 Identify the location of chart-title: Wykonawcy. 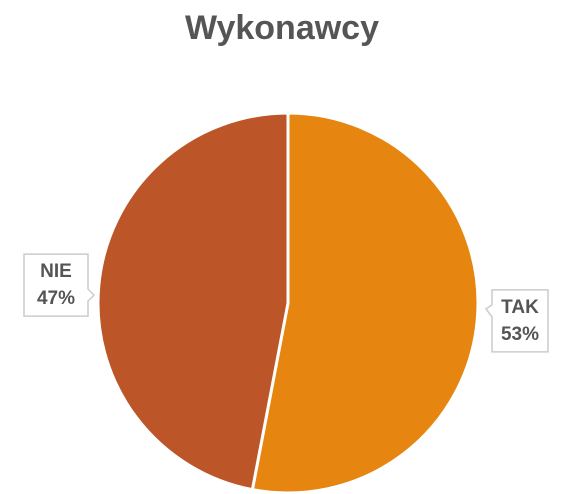
(282, 28).